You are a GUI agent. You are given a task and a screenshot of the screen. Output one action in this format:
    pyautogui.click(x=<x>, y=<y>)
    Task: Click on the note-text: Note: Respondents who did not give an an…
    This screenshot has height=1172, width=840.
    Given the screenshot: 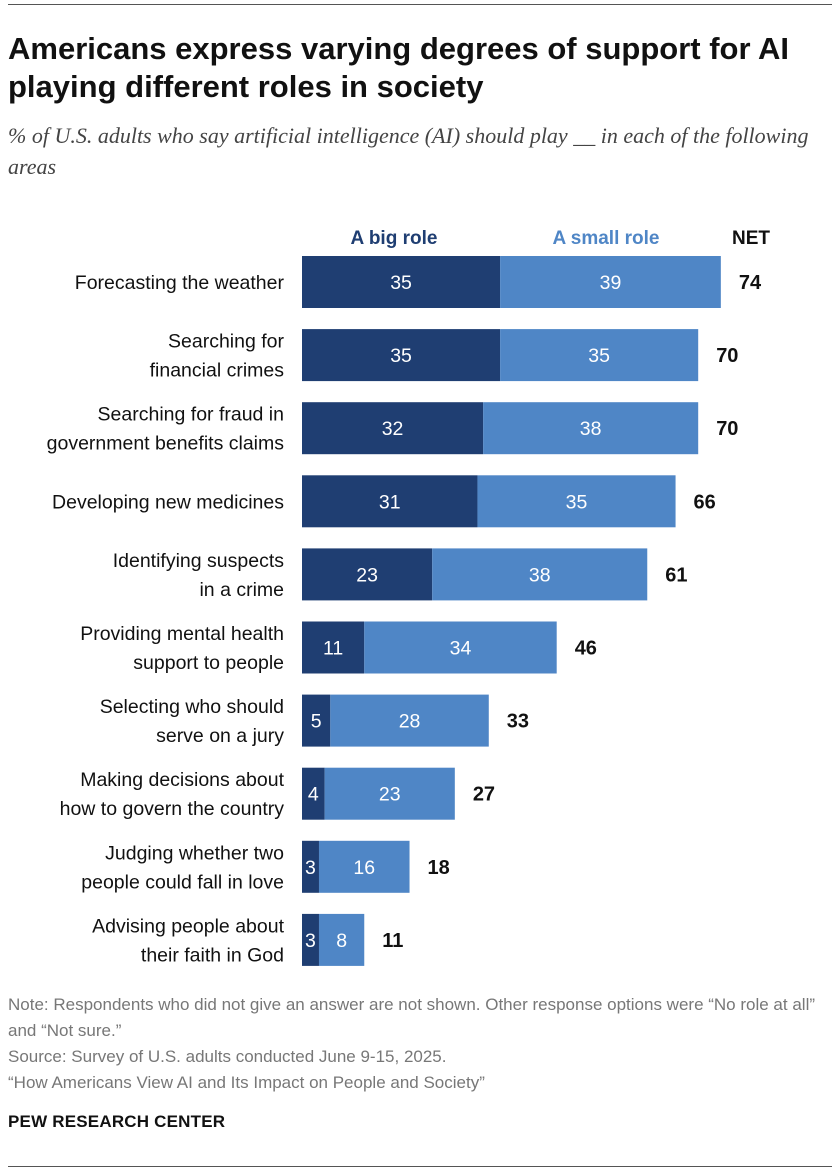 What is the action you would take?
    pyautogui.click(x=412, y=1017)
    